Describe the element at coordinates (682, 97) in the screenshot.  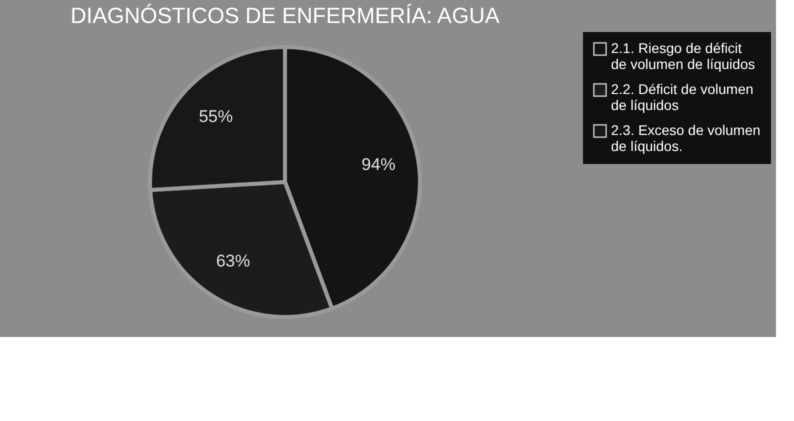
I see `legend-label: 2.2. Déficit de volumen de líquidos` at that location.